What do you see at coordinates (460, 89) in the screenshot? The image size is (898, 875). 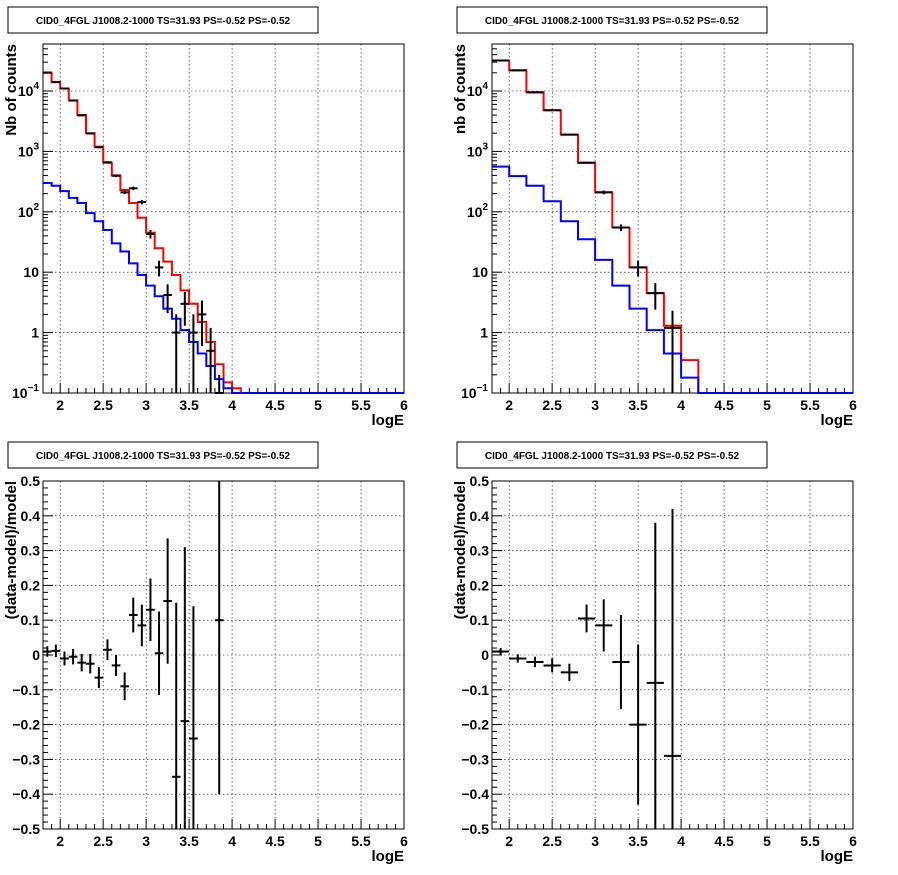 I see `y-axis-title: nb of counts` at bounding box center [460, 89].